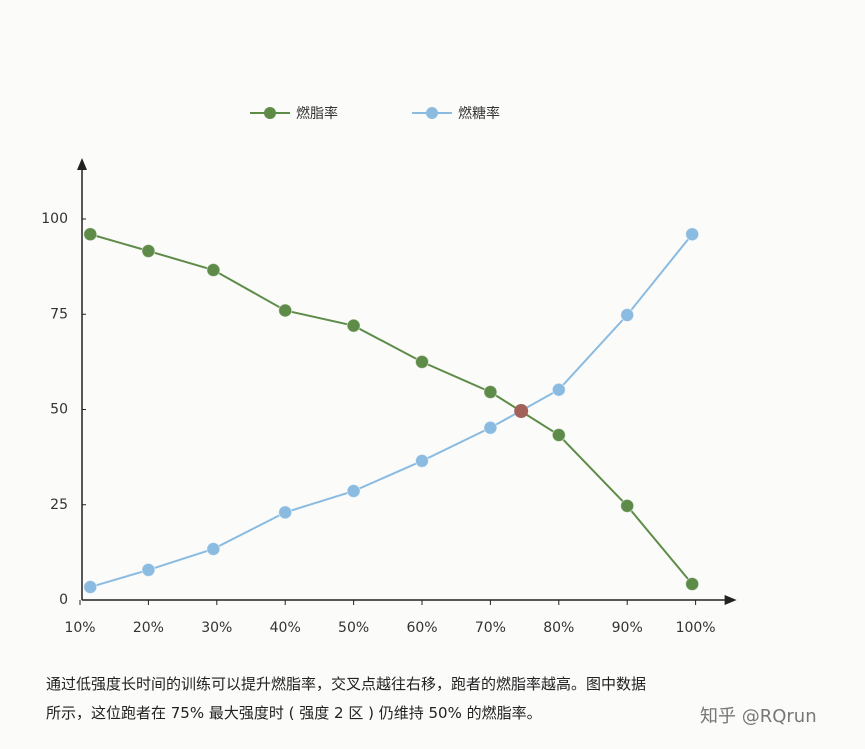 The height and width of the screenshot is (749, 865). I want to click on x-axis-arrow, so click(730, 600).